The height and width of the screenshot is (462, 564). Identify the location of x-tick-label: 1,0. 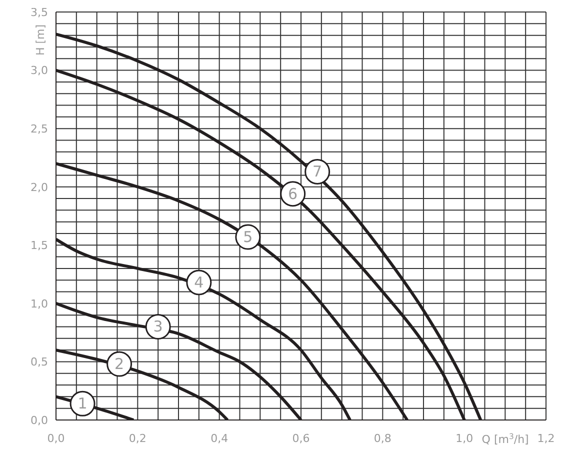
(465, 438).